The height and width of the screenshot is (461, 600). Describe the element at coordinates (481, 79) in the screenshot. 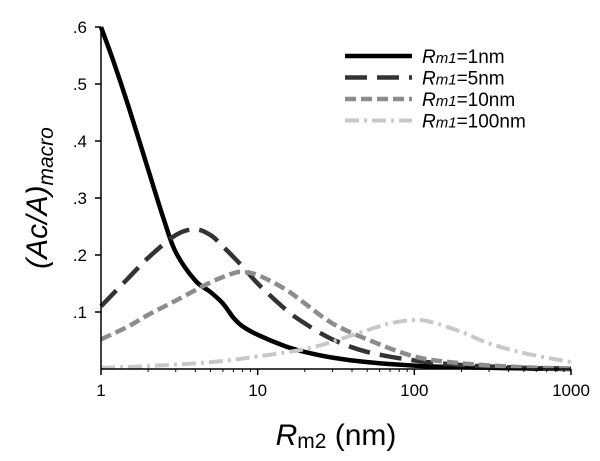

I see `legend-label-suffix: =5nm` at that location.